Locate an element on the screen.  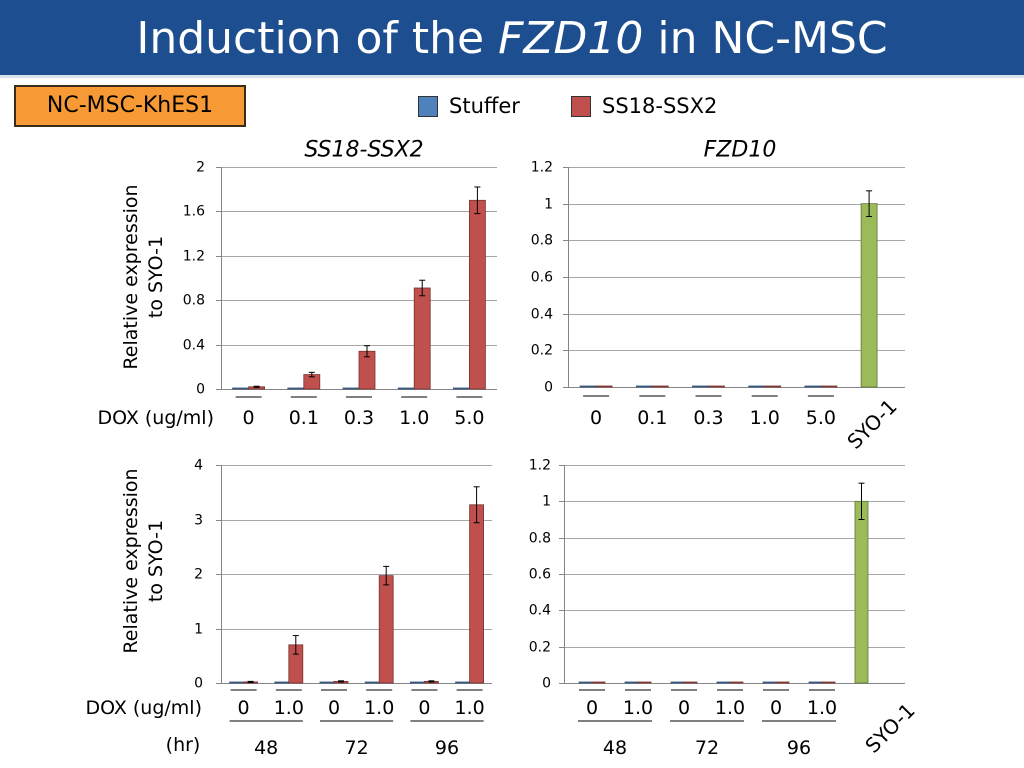
legend-swatch-stuffer is located at coordinates (428, 106).